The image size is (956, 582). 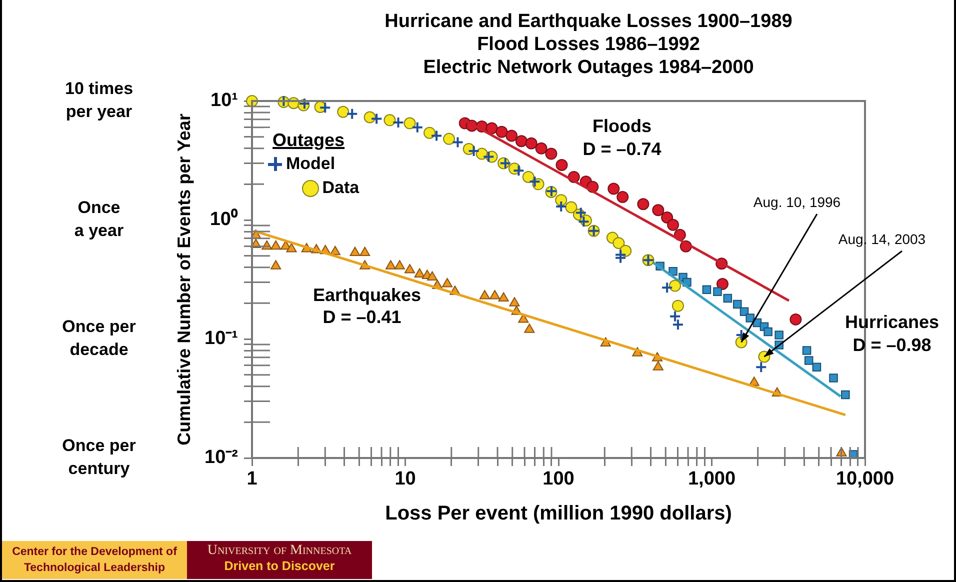 I want to click on y-tick-label: 10¹, so click(x=224, y=101).